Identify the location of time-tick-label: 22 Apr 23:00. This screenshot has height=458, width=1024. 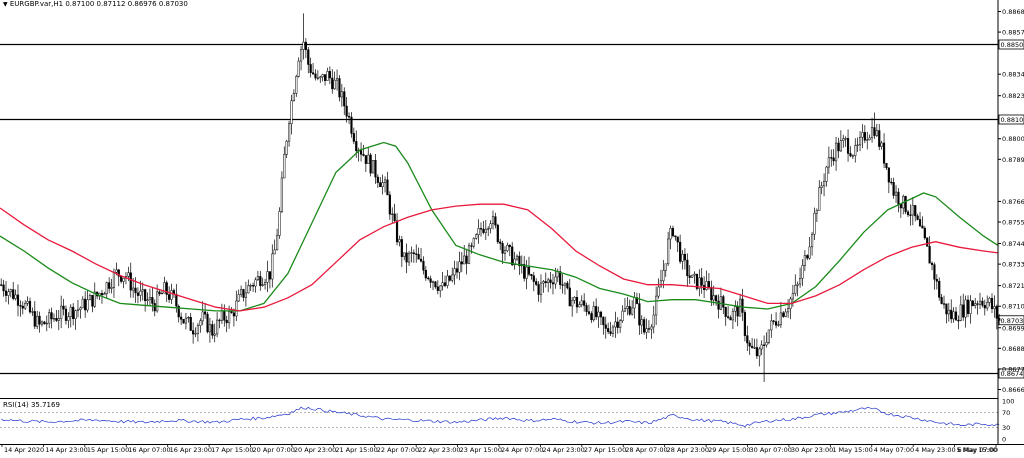
(439, 450).